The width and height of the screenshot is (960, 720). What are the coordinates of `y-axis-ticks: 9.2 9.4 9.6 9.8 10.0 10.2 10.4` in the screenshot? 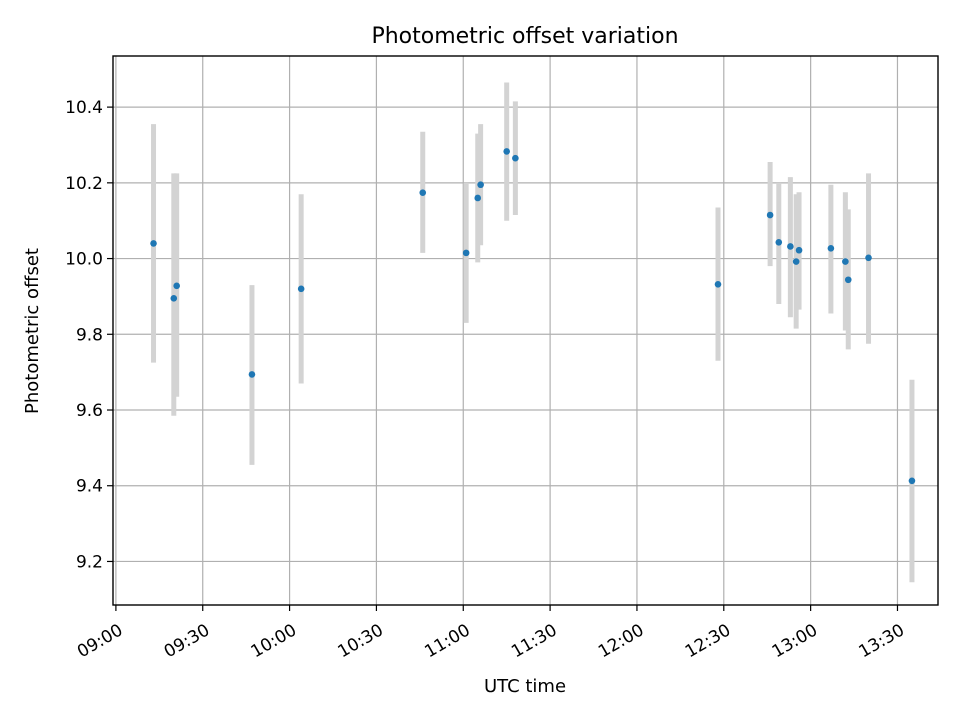 It's located at (89, 335).